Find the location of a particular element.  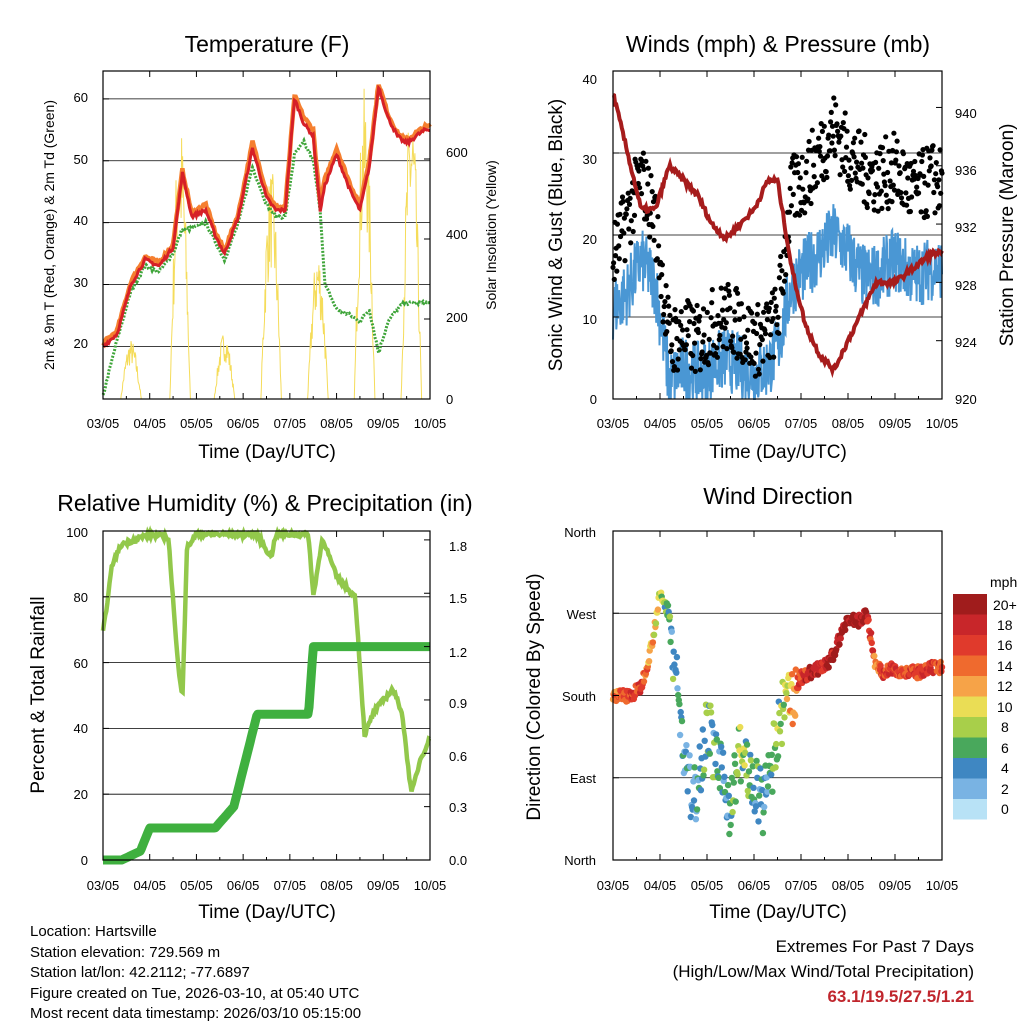

humidity-y-tick: 40 is located at coordinates (81, 728).